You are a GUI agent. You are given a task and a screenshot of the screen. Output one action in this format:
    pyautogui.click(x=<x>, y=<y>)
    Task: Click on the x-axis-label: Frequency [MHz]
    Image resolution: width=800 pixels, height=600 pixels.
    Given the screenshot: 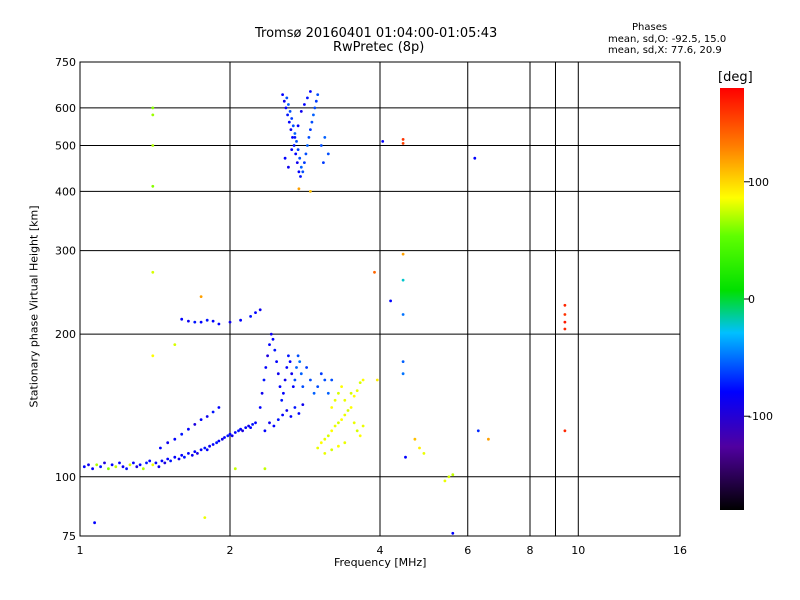 What is the action you would take?
    pyautogui.click(x=380, y=562)
    